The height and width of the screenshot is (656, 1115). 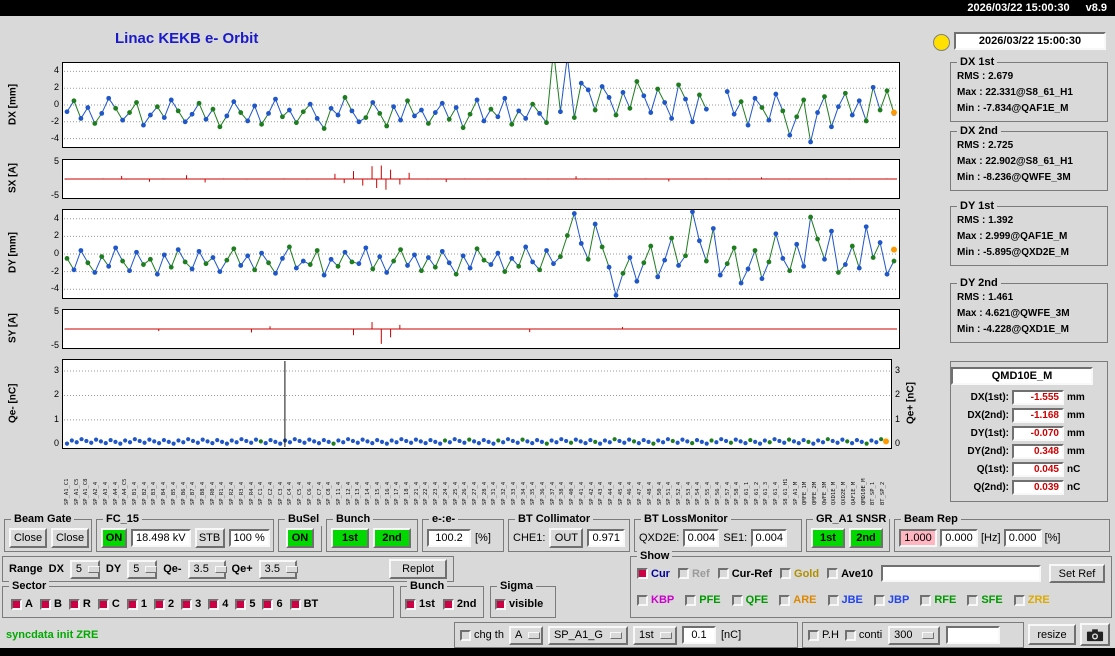 I want to click on show-gold-checkbox: Gold, so click(x=799, y=574).